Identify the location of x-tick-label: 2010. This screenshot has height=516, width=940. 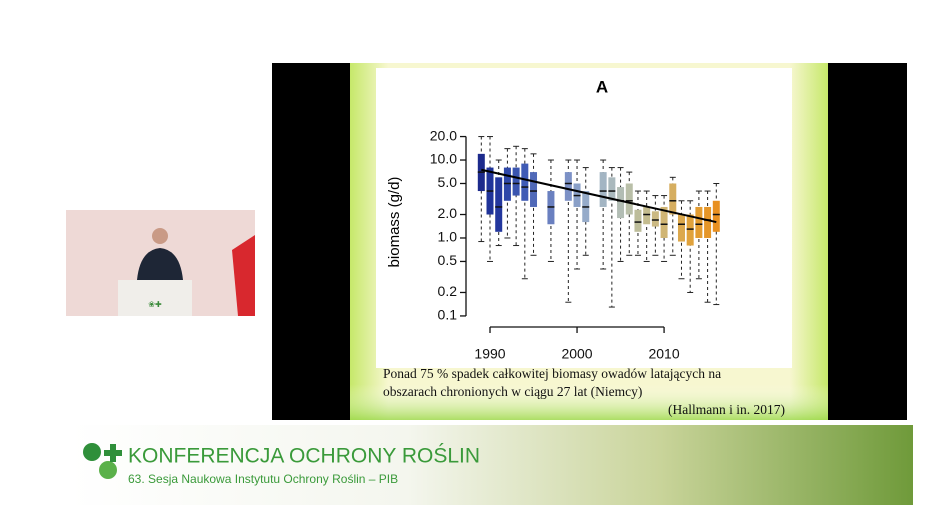
(663, 354).